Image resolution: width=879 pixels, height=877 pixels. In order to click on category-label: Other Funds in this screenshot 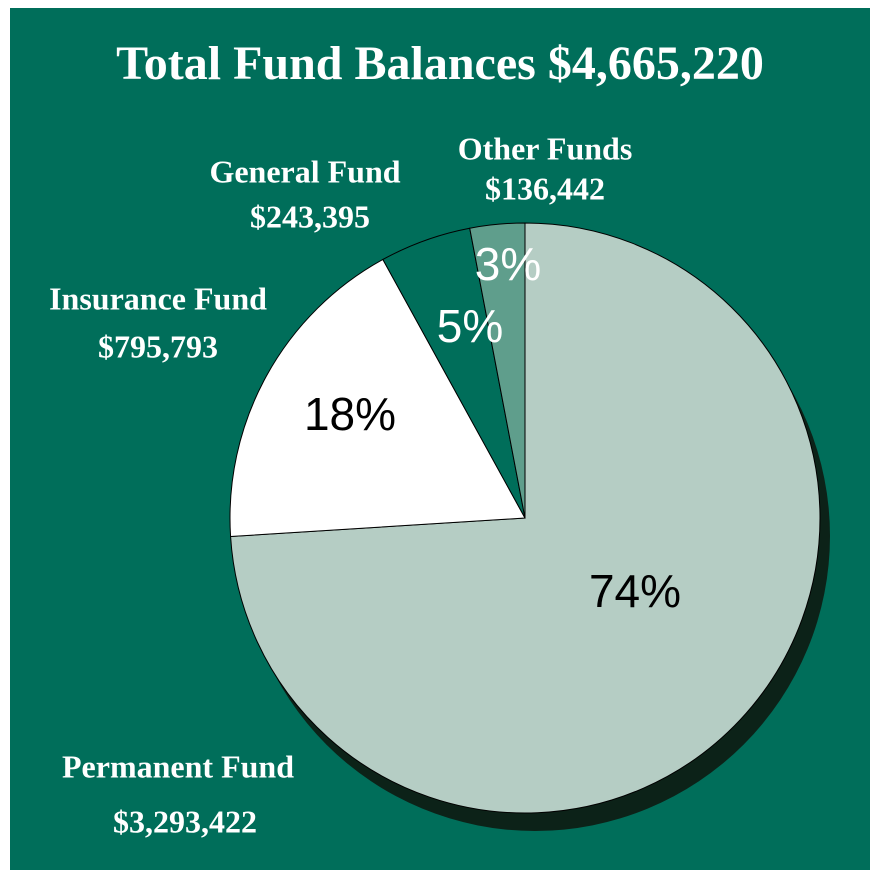, I will do `click(545, 148)`.